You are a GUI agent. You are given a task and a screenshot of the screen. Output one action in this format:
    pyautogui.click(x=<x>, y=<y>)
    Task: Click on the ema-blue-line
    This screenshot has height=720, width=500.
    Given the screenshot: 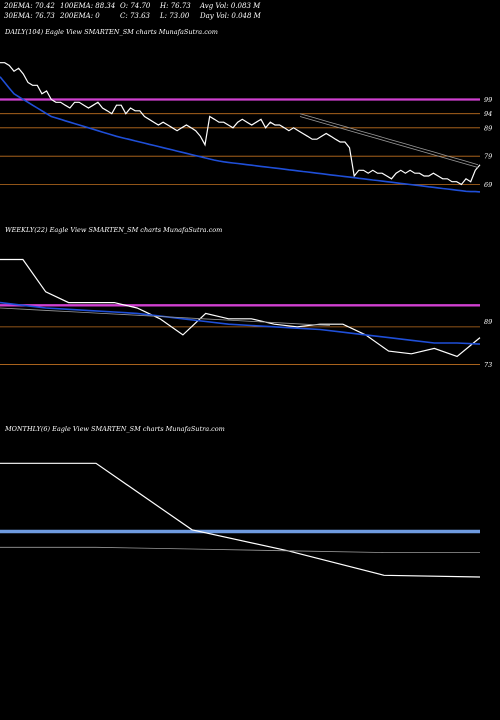 What is the action you would take?
    pyautogui.click(x=240, y=323)
    